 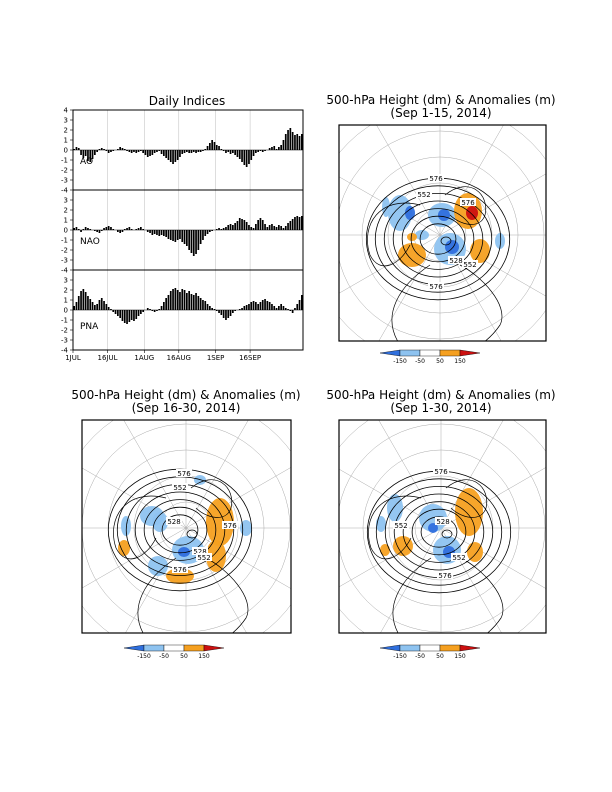 What do you see at coordinates (440, 395) in the screenshot?
I see `map-title-line1: 500-hPa Height (dm) & Anomalies (m)` at bounding box center [440, 395].